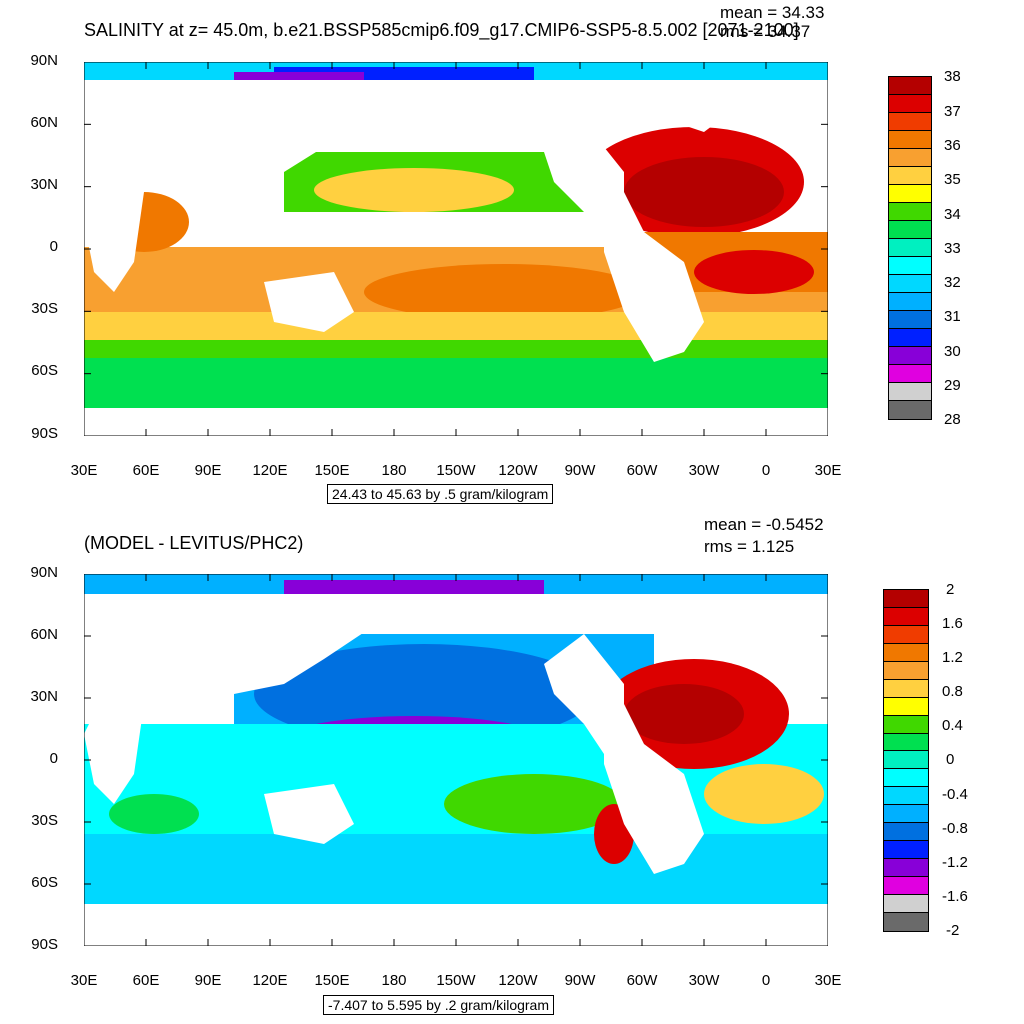 Image resolution: width=1024 pixels, height=1024 pixels. Describe the element at coordinates (642, 980) in the screenshot. I see `bottom-lon-label: 60W` at that location.